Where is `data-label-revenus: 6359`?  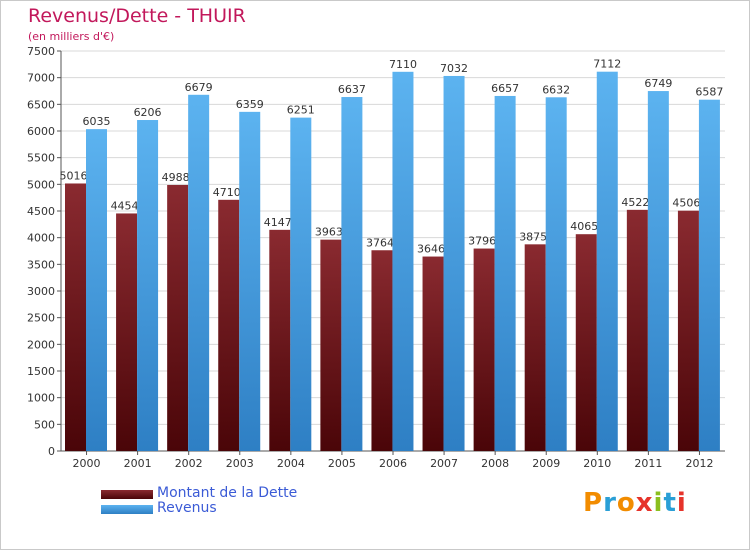 data-label-revenus: 6359 is located at coordinates (250, 104).